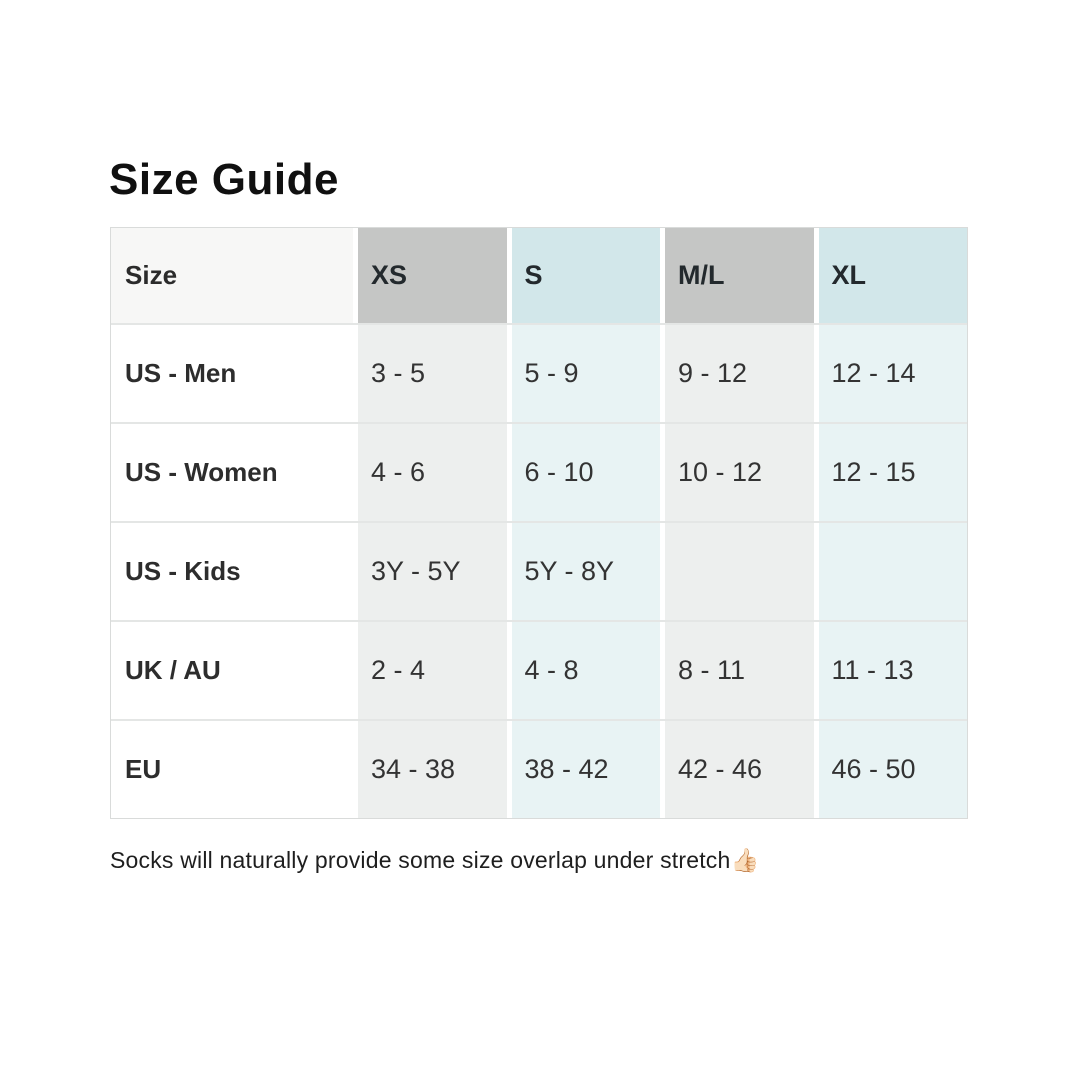  Describe the element at coordinates (739, 472) in the screenshot. I see `size-cell: 10 - 12` at that location.